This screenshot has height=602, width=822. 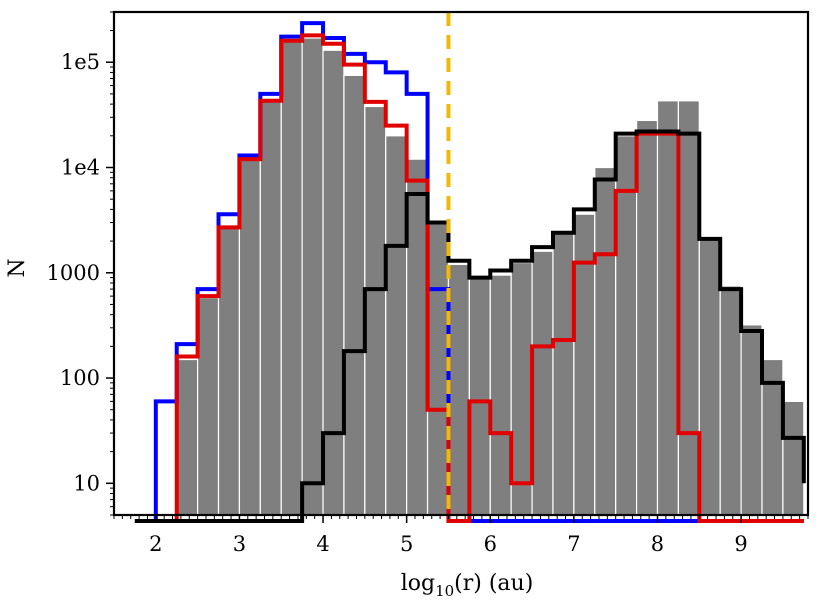 I want to click on y-axis-ticks: 10 100 1000 1e4 1e5, so click(x=80, y=263).